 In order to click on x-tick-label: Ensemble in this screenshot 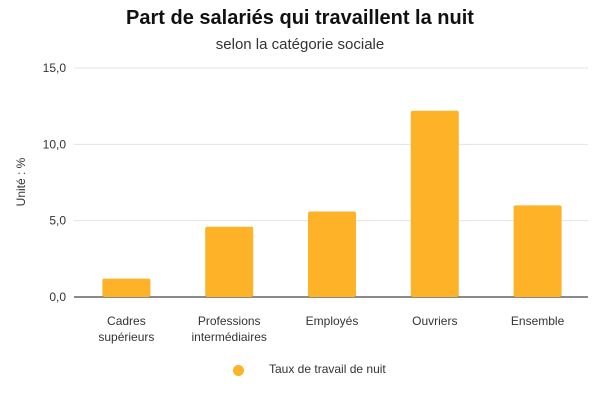, I will do `click(538, 321)`.